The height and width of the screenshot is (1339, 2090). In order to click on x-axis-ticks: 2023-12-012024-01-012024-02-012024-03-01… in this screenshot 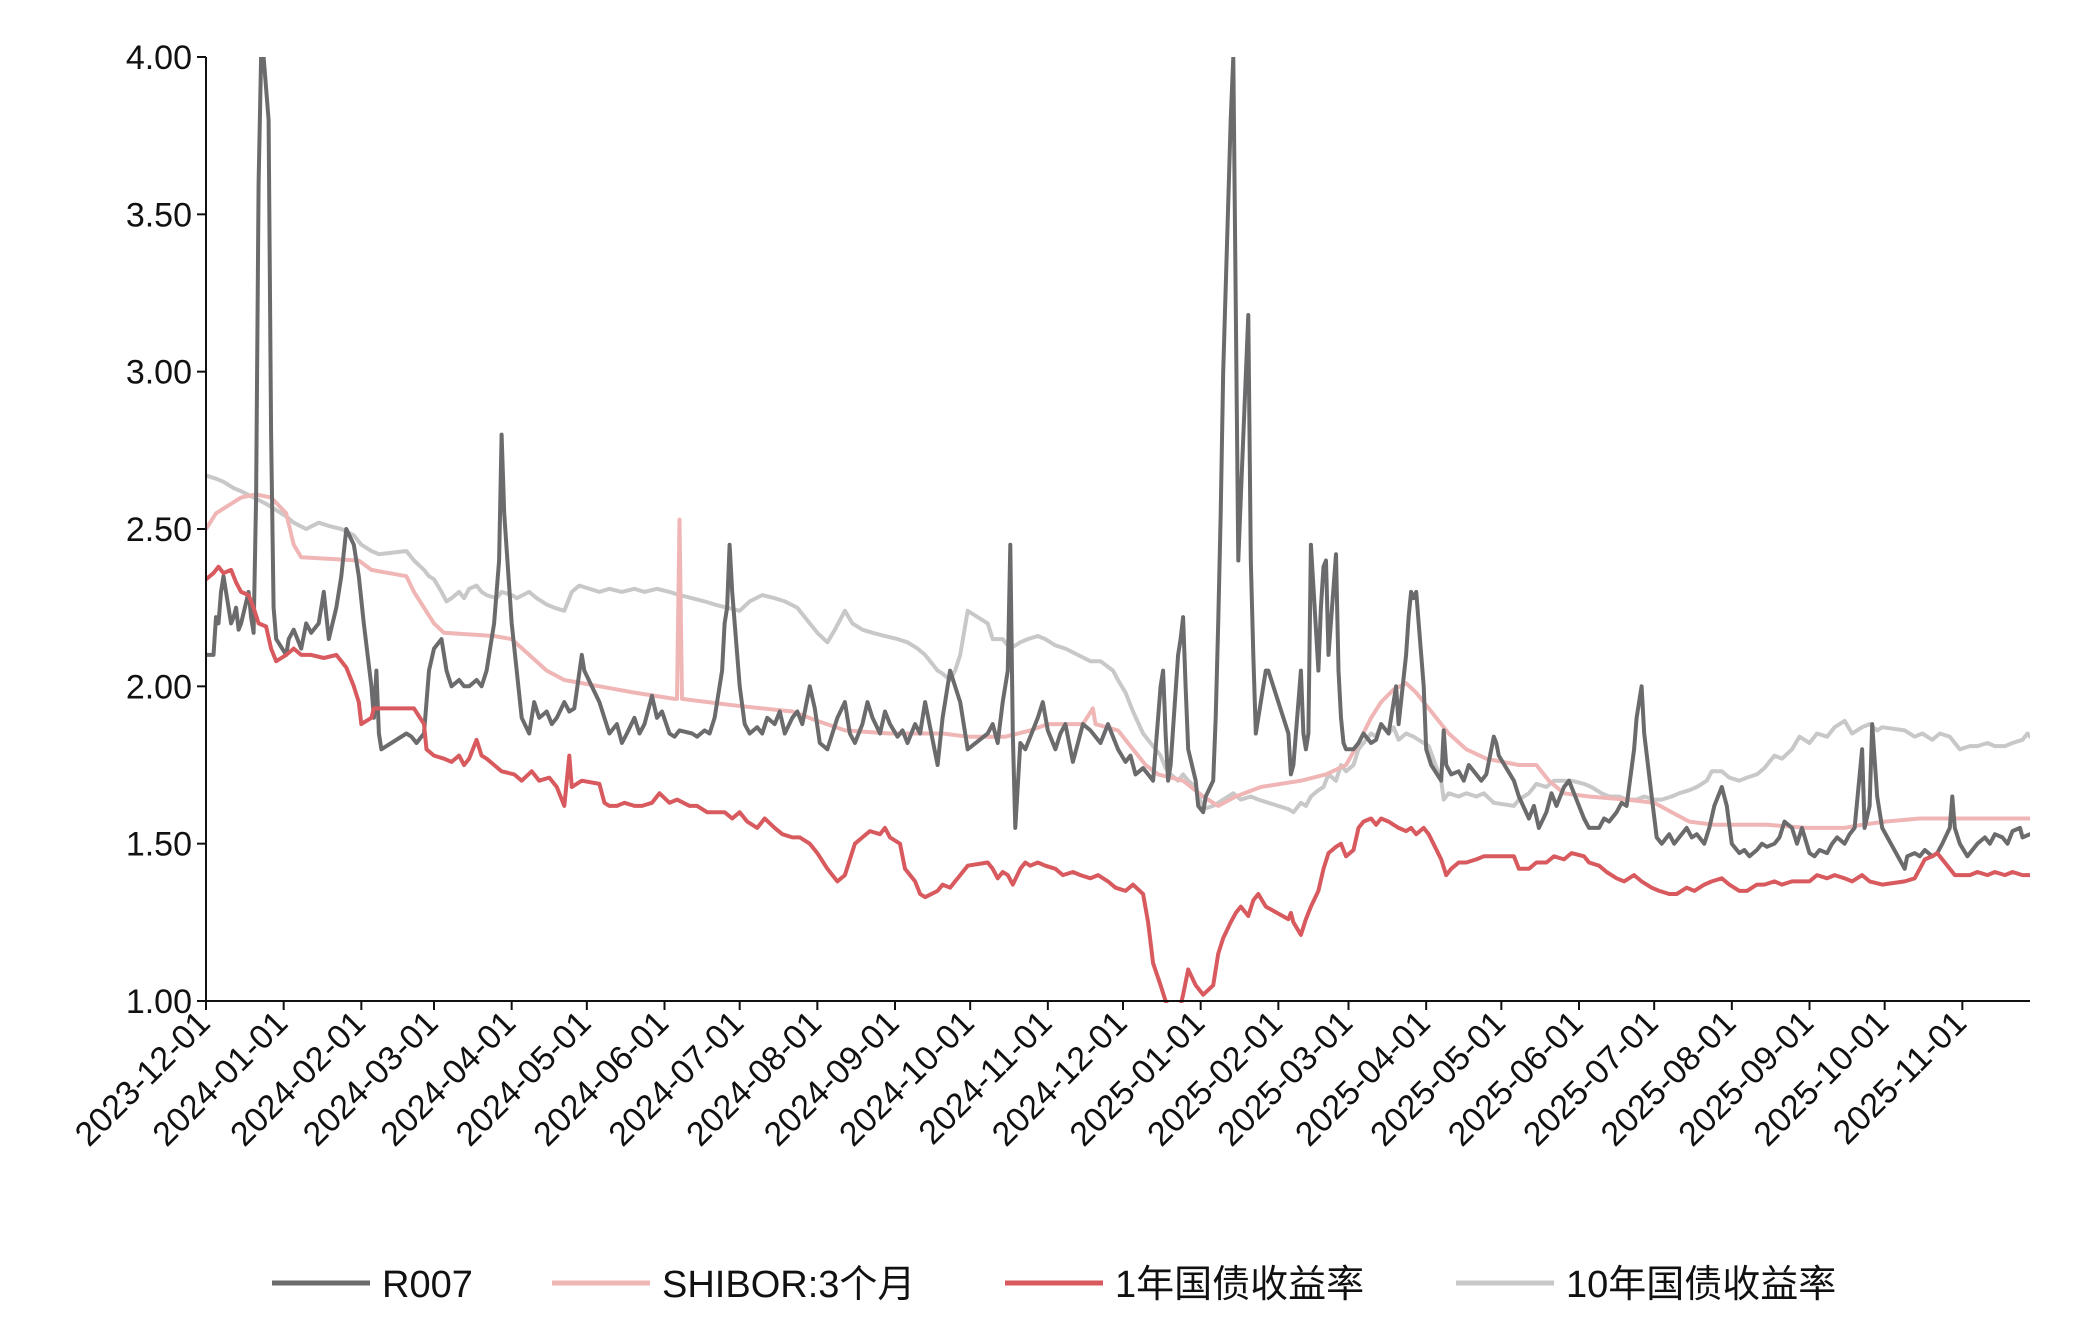, I will do `click(1021, 1077)`.